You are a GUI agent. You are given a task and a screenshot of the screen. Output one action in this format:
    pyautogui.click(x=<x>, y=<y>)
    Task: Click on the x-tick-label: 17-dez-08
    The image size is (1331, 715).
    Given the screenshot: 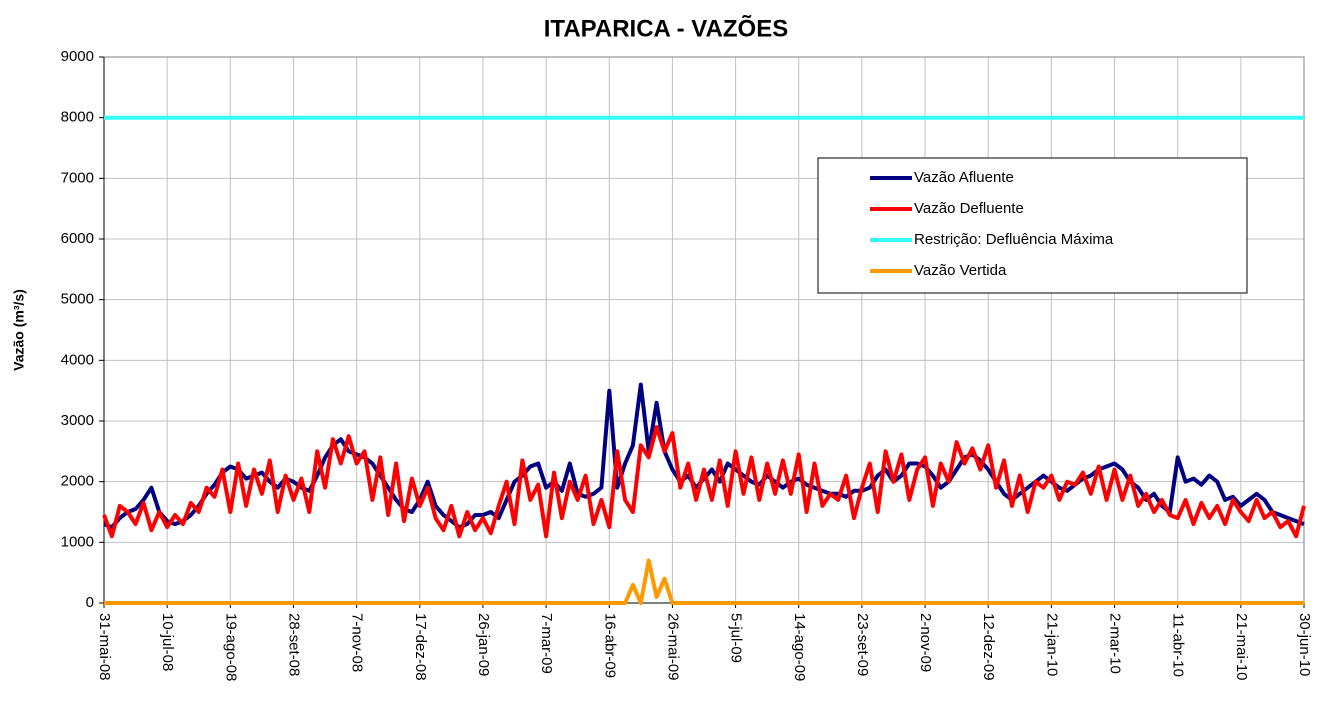 What is the action you would take?
    pyautogui.click(x=420, y=647)
    